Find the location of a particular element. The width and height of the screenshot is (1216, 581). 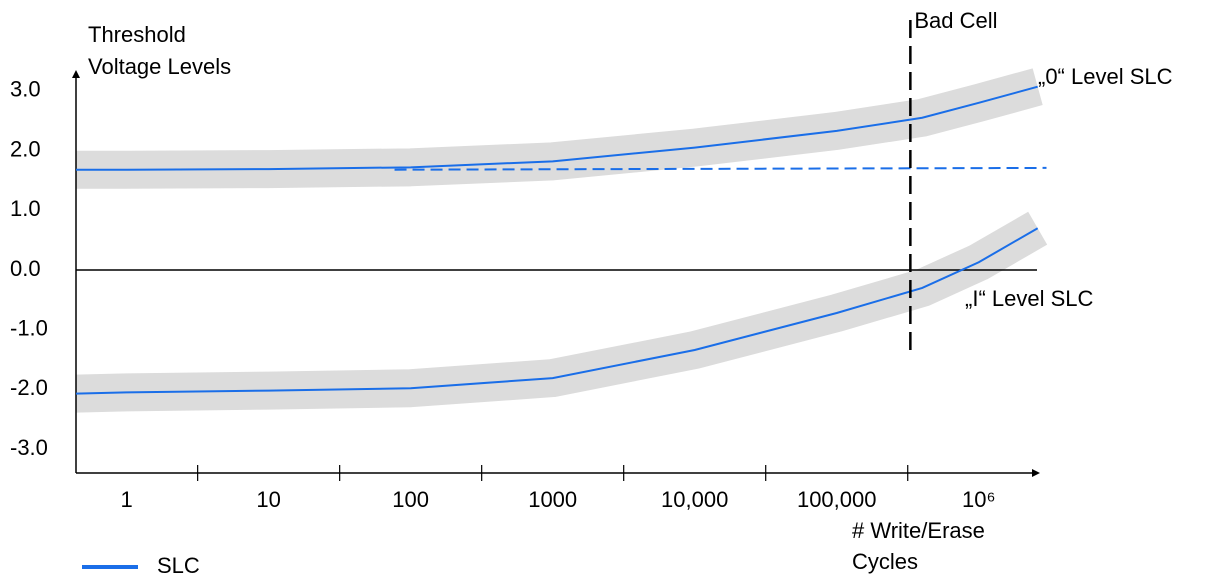

x-axis-arrow is located at coordinates (1036, 473).